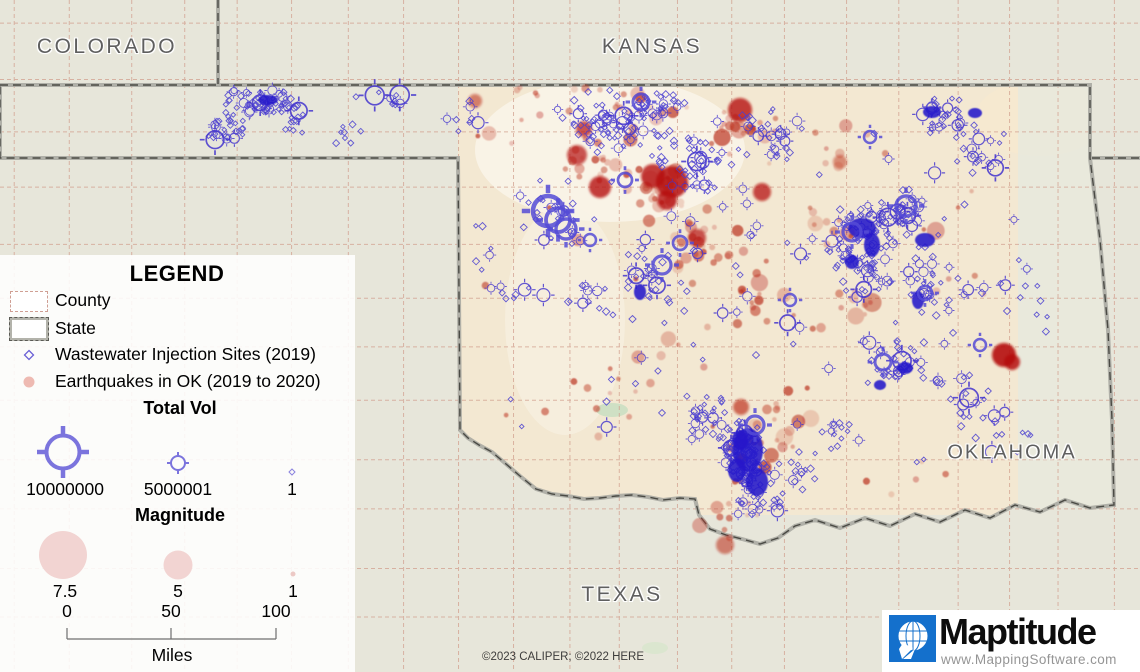 The image size is (1140, 672). I want to click on magnitude-symbol-small, so click(293, 574).